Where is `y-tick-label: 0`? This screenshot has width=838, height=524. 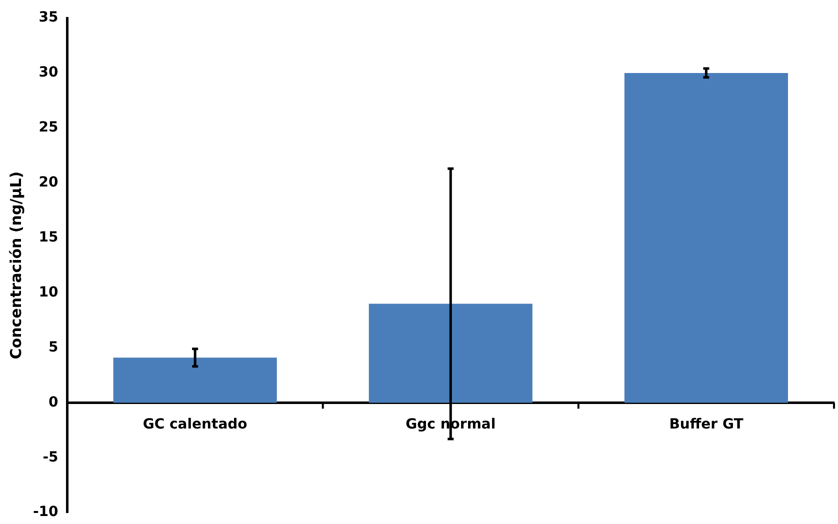
y-tick-label: 0 is located at coordinates (53, 402).